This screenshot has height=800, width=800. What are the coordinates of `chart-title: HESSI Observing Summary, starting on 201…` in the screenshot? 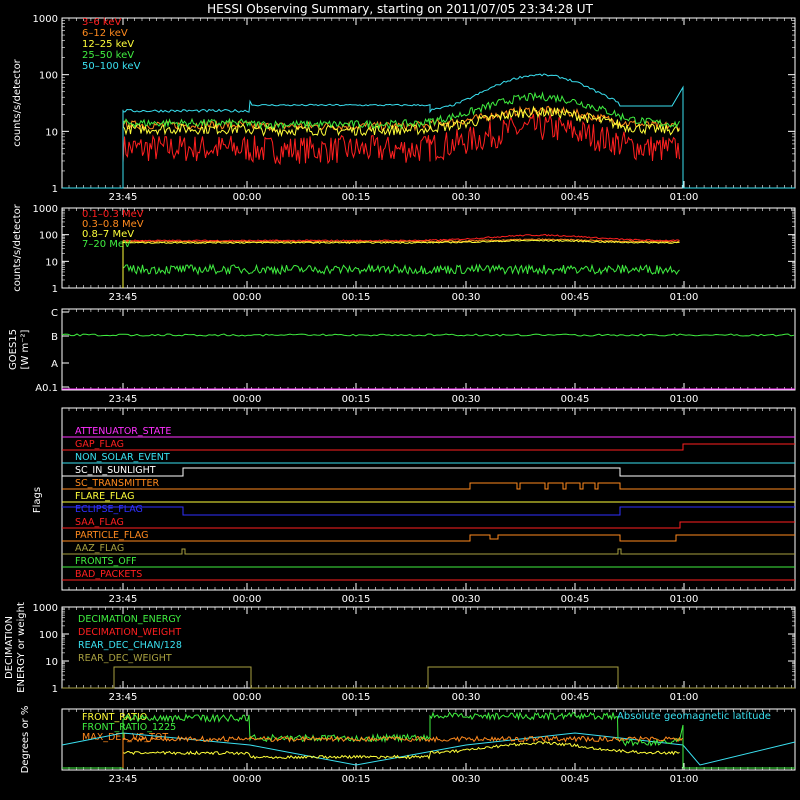 It's located at (400, 9).